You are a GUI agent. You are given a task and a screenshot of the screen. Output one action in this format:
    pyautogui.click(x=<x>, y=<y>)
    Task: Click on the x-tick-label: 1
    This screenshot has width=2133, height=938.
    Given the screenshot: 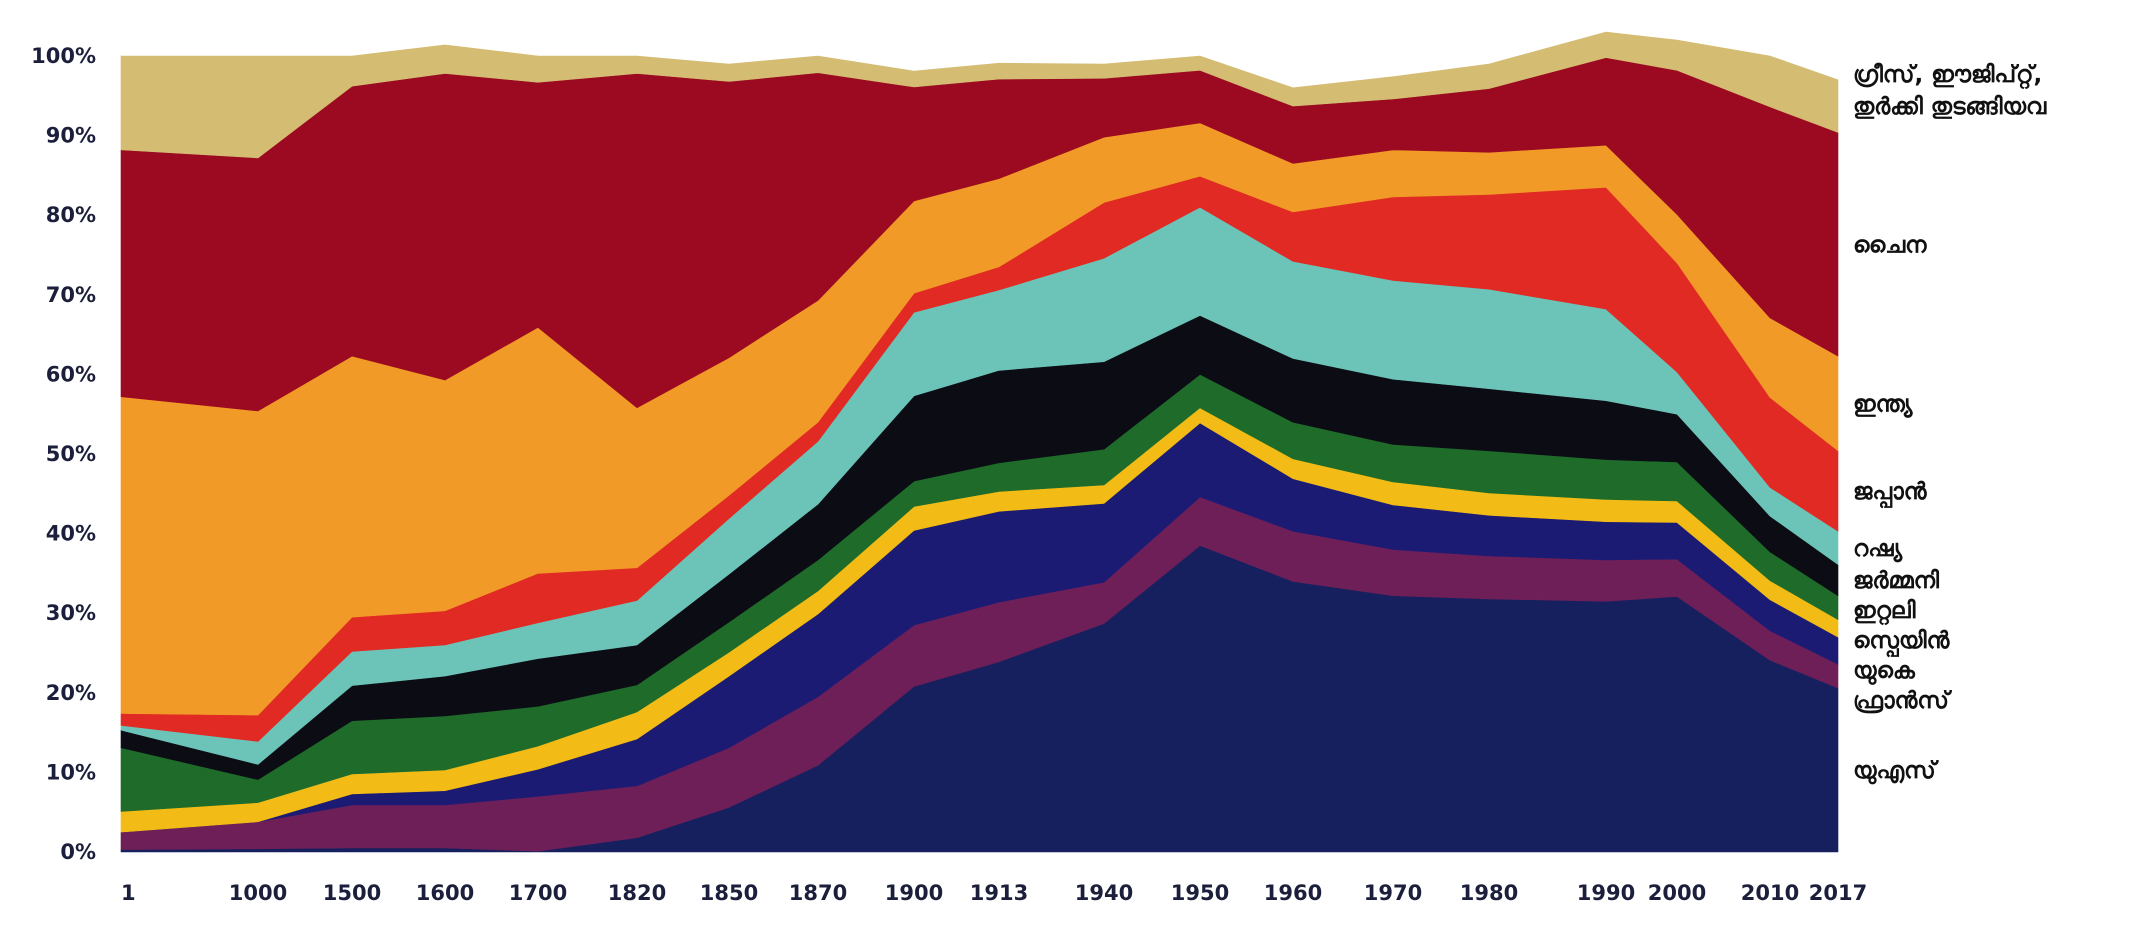 What is the action you would take?
    pyautogui.click(x=128, y=893)
    